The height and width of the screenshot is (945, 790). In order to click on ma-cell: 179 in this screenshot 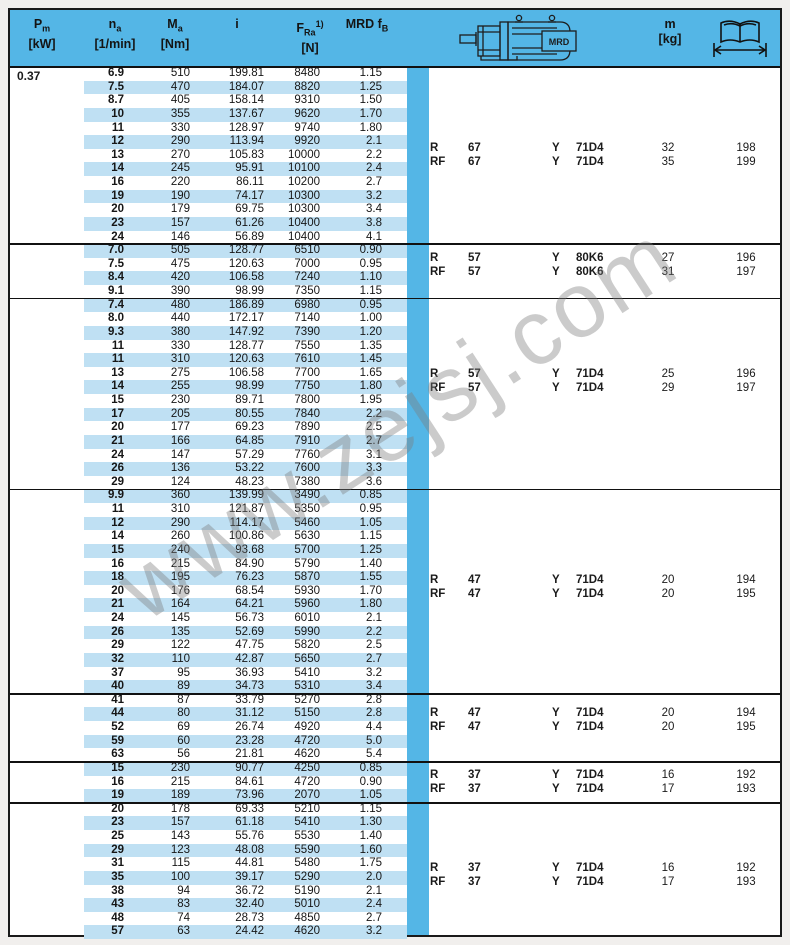, I will do `click(180, 209)`.